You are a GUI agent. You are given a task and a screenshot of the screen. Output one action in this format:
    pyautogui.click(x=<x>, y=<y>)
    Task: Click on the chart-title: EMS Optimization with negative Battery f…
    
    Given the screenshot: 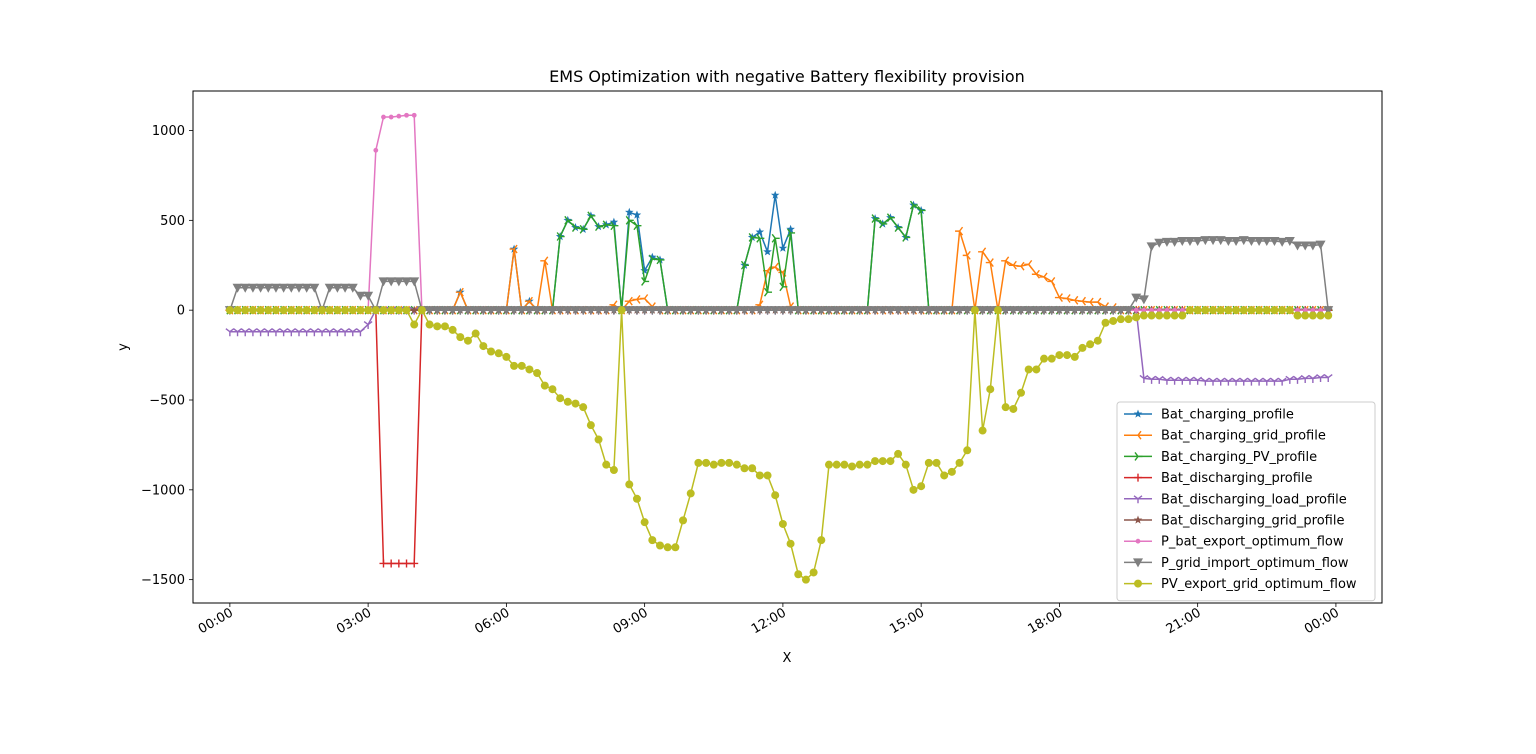 What is the action you would take?
    pyautogui.click(x=787, y=76)
    